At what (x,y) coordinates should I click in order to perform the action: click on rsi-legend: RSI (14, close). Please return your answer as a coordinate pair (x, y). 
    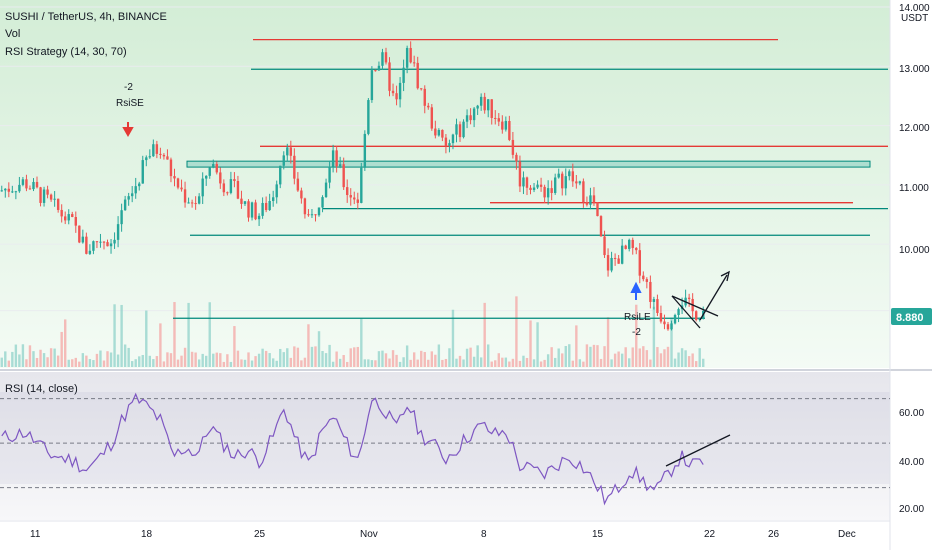
    Looking at the image, I should click on (41, 389).